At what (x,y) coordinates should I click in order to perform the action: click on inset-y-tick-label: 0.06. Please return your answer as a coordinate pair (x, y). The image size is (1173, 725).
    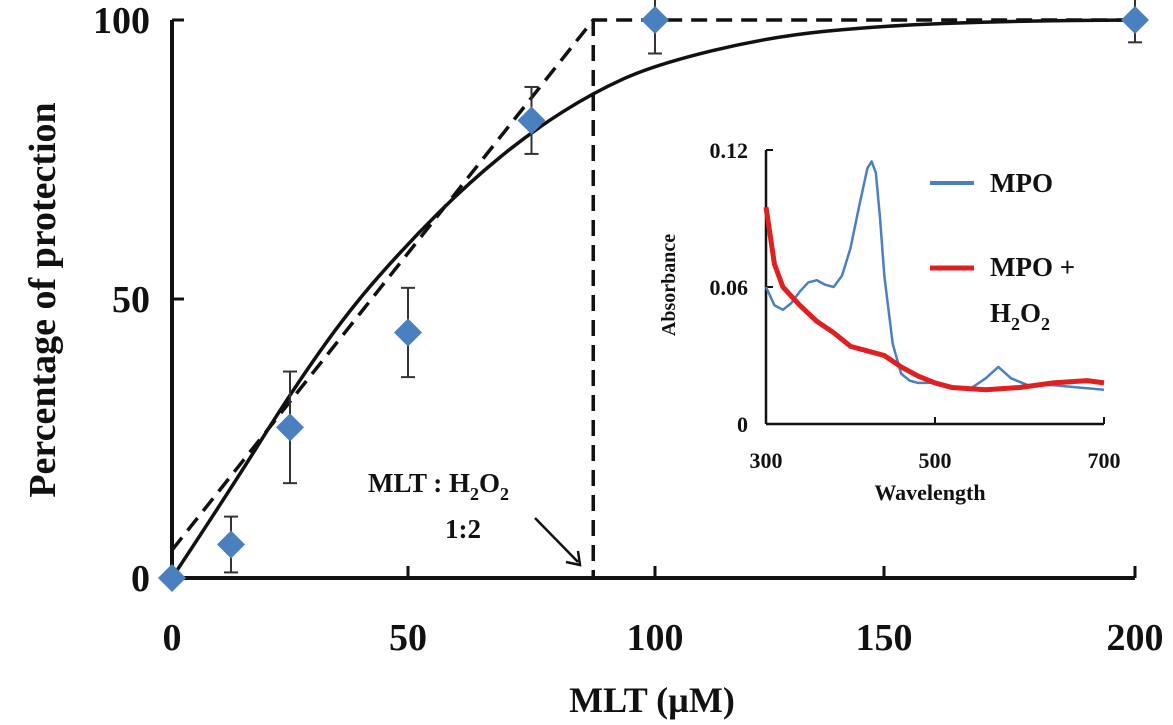
    Looking at the image, I should click on (729, 287).